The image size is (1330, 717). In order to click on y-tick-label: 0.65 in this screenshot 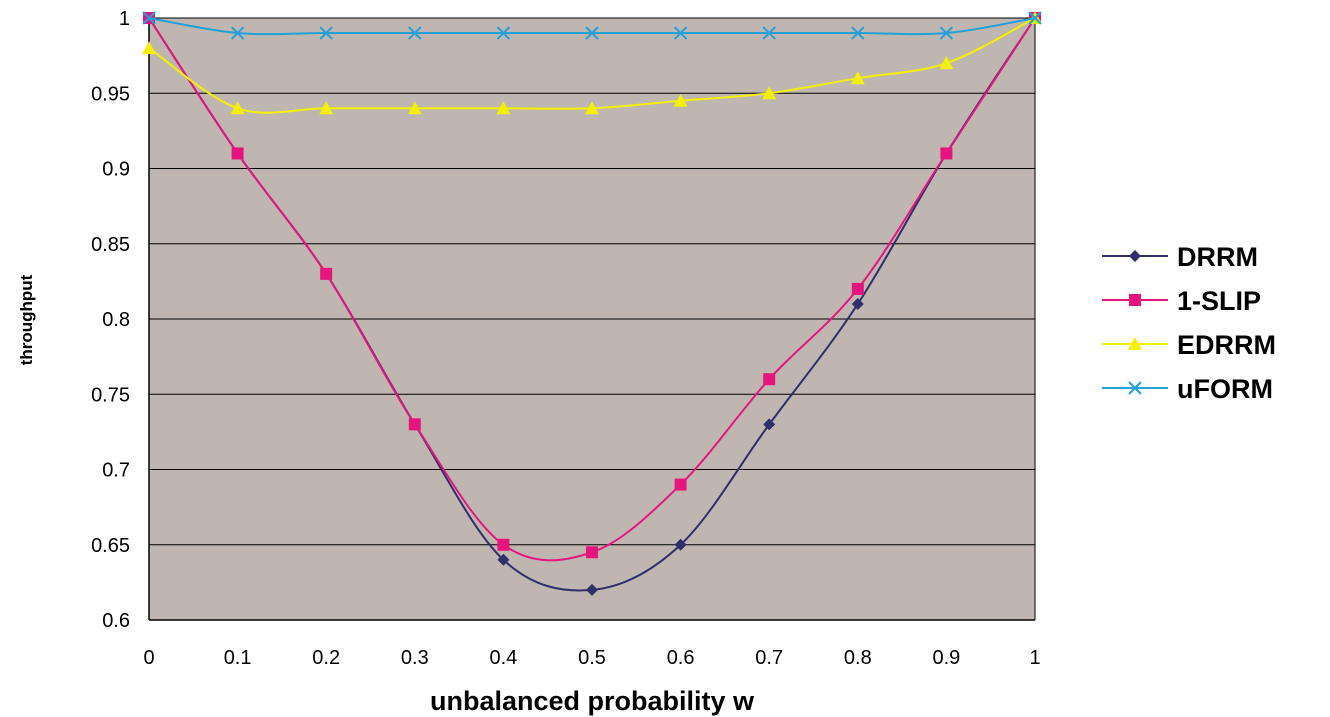, I will do `click(110, 546)`.